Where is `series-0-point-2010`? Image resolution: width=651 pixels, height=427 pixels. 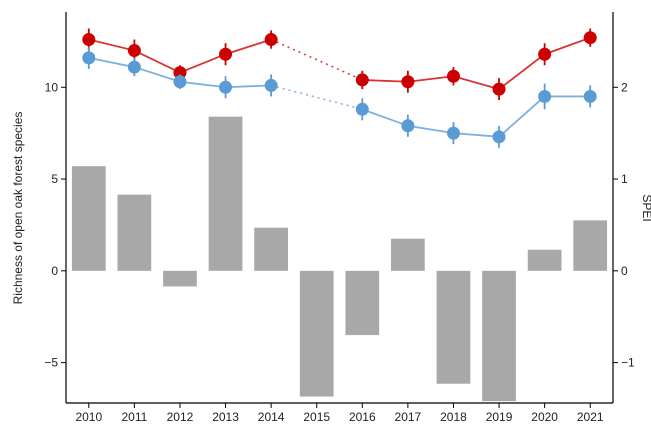 series-0-point-2010 is located at coordinates (89, 40).